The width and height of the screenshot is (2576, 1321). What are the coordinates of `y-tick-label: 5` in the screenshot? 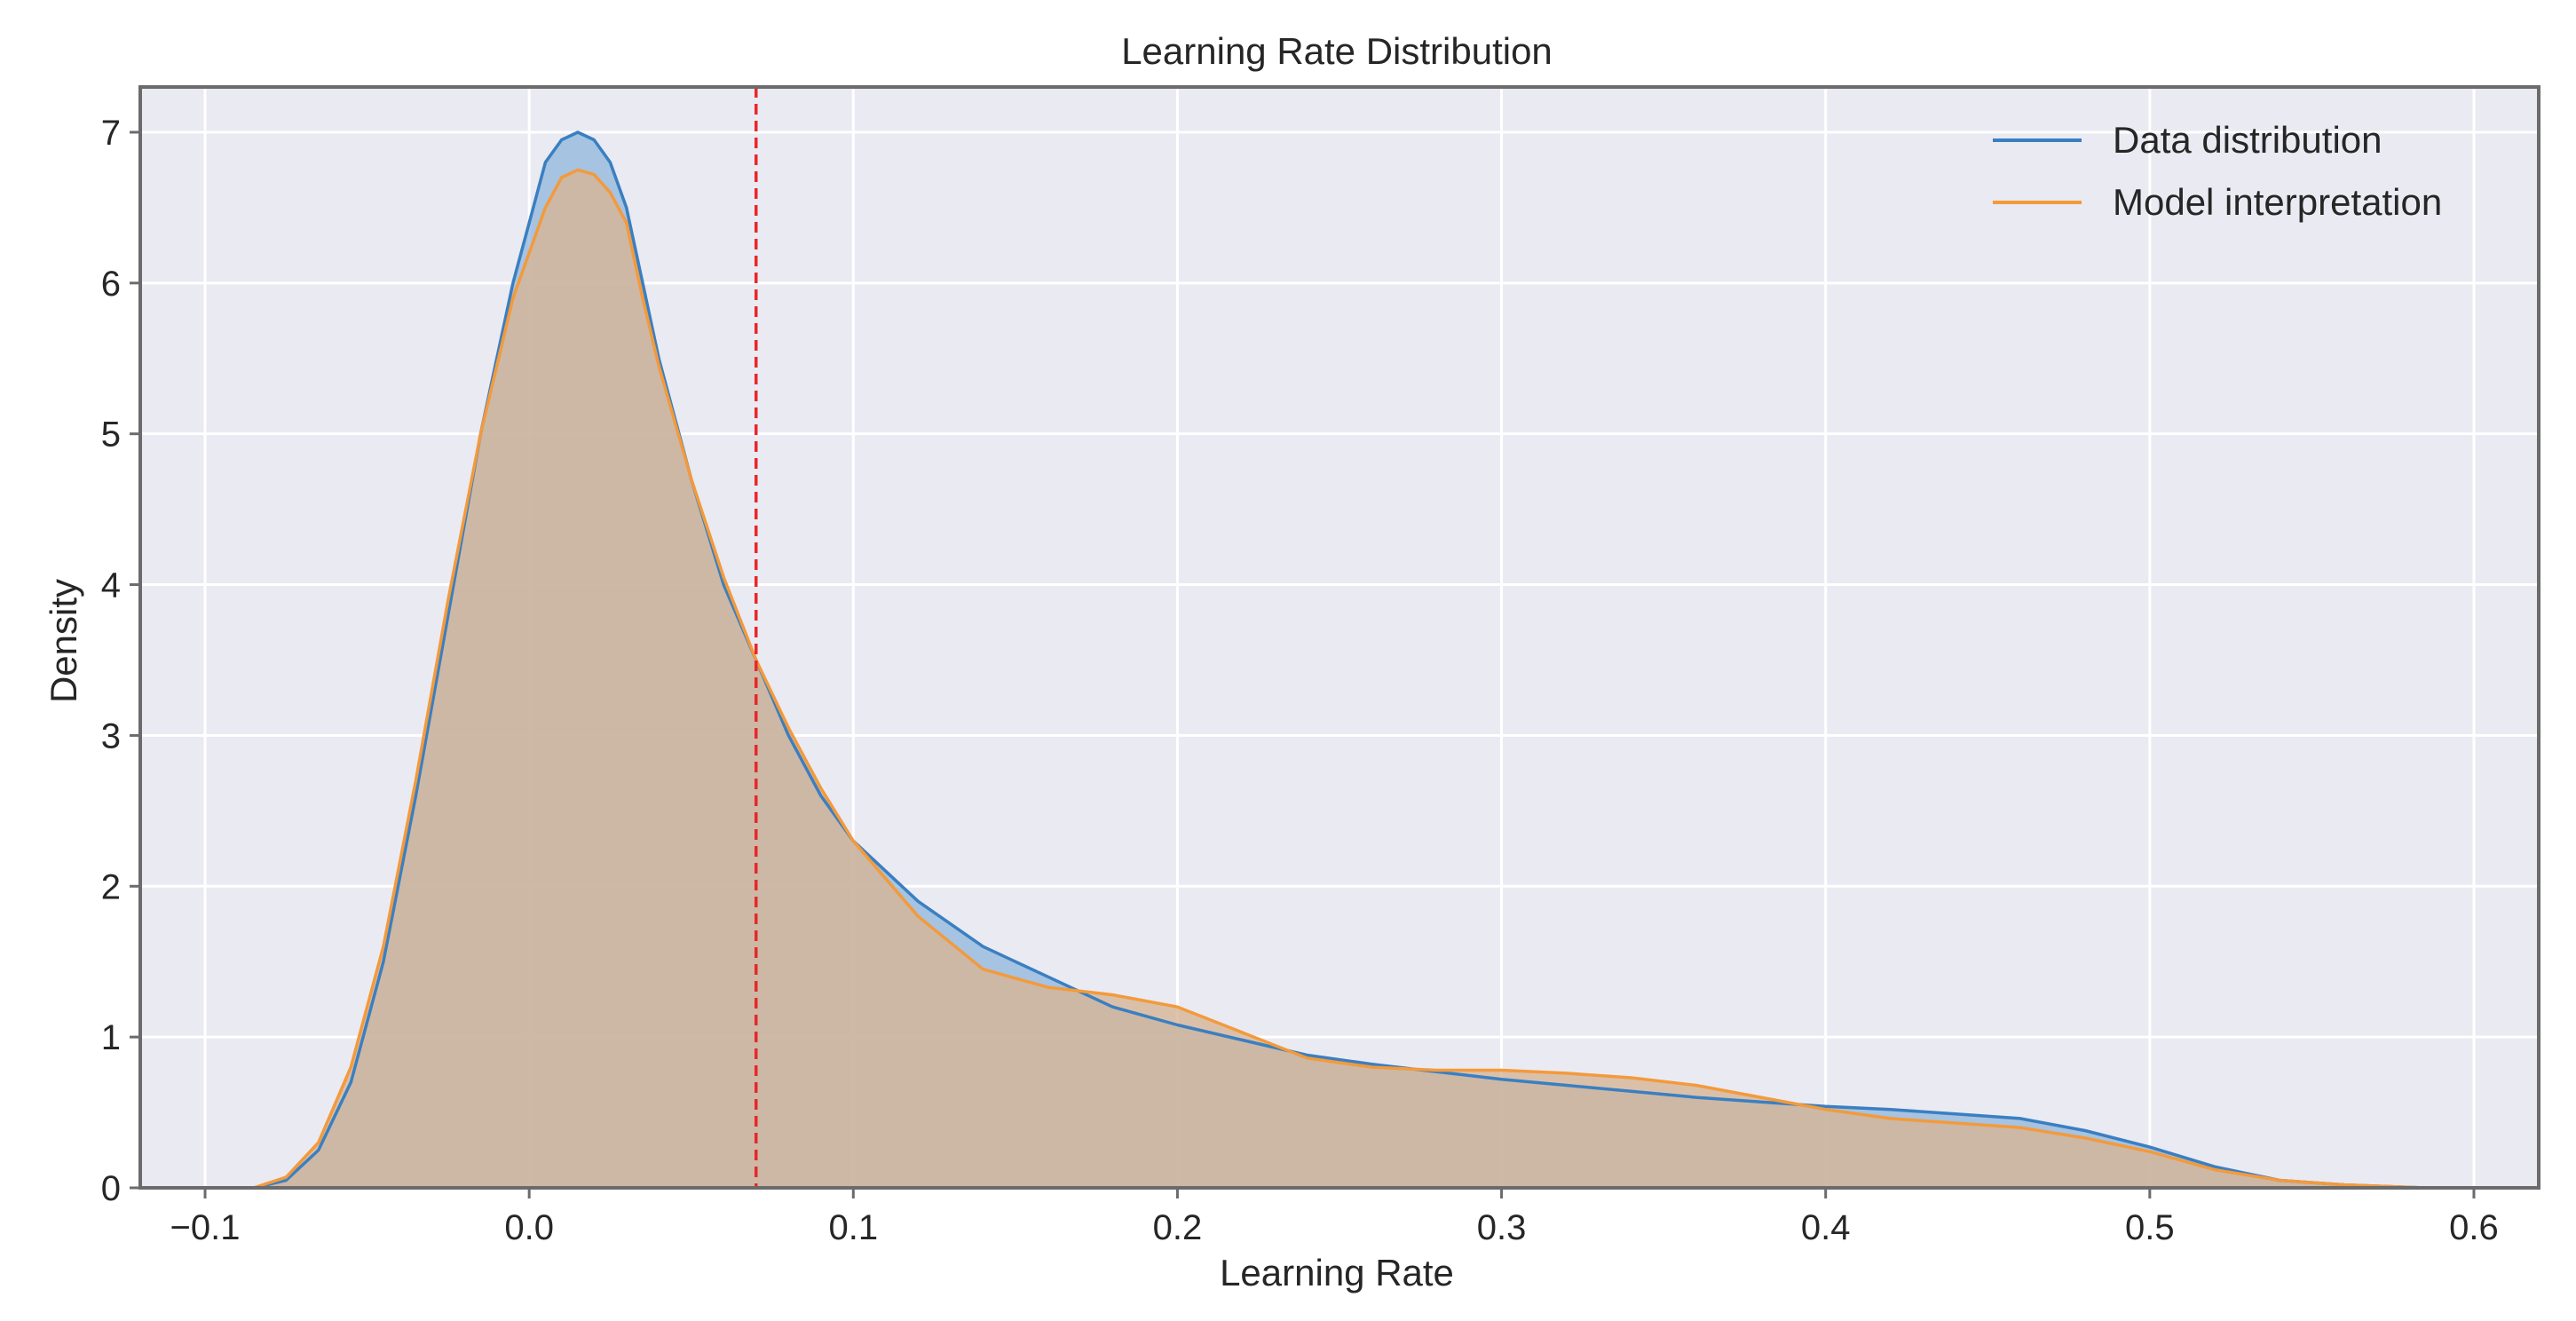 It's located at (111, 435).